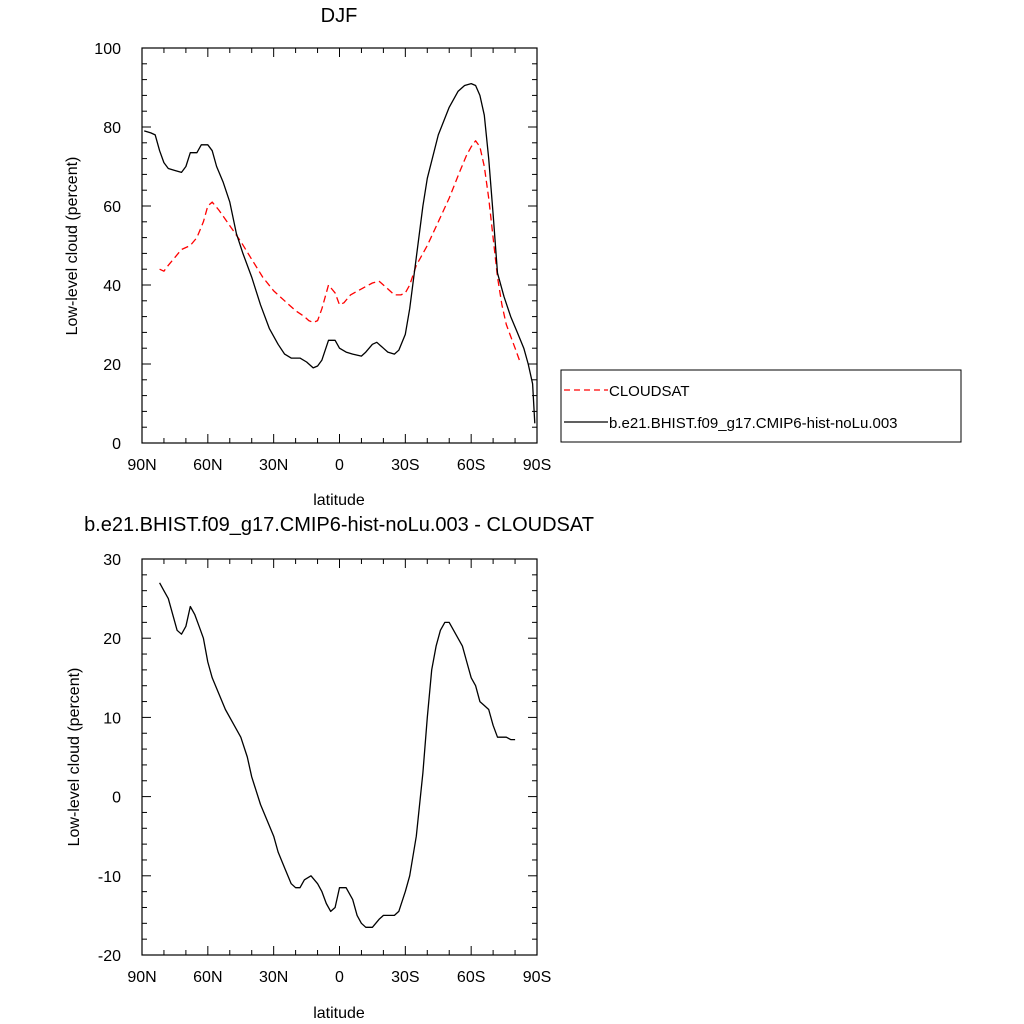  Describe the element at coordinates (405, 465) in the screenshot. I see `top-x-tick-label: 30S` at that location.